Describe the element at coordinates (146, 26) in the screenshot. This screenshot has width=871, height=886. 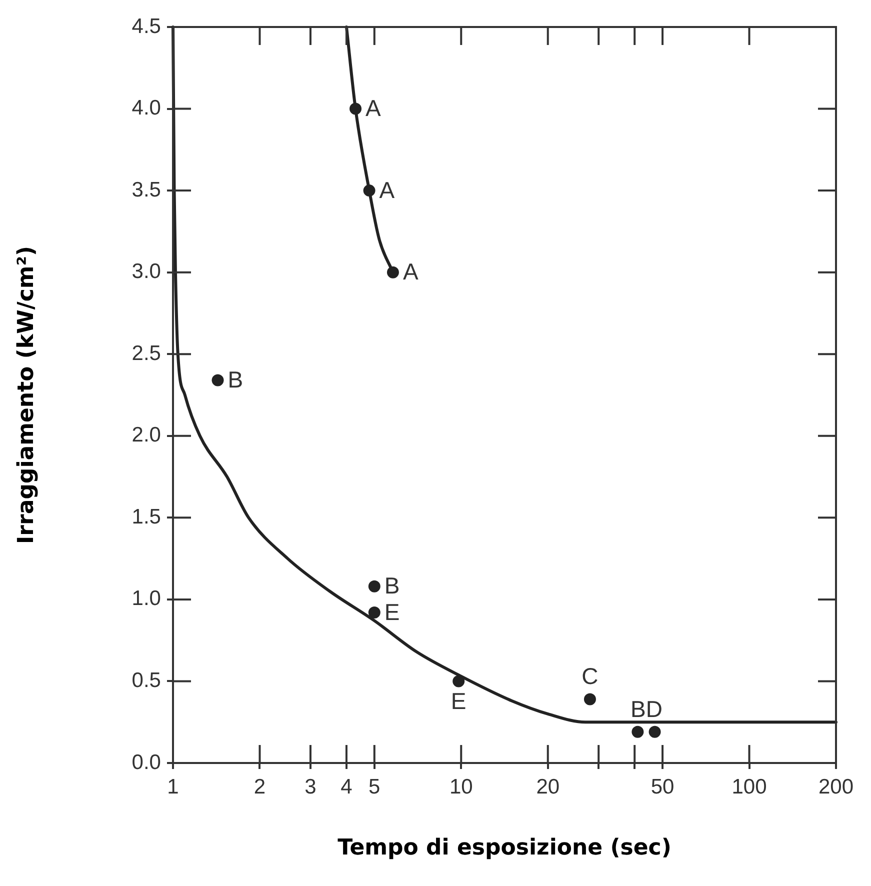
I see `y-tick-label: 4.5` at that location.